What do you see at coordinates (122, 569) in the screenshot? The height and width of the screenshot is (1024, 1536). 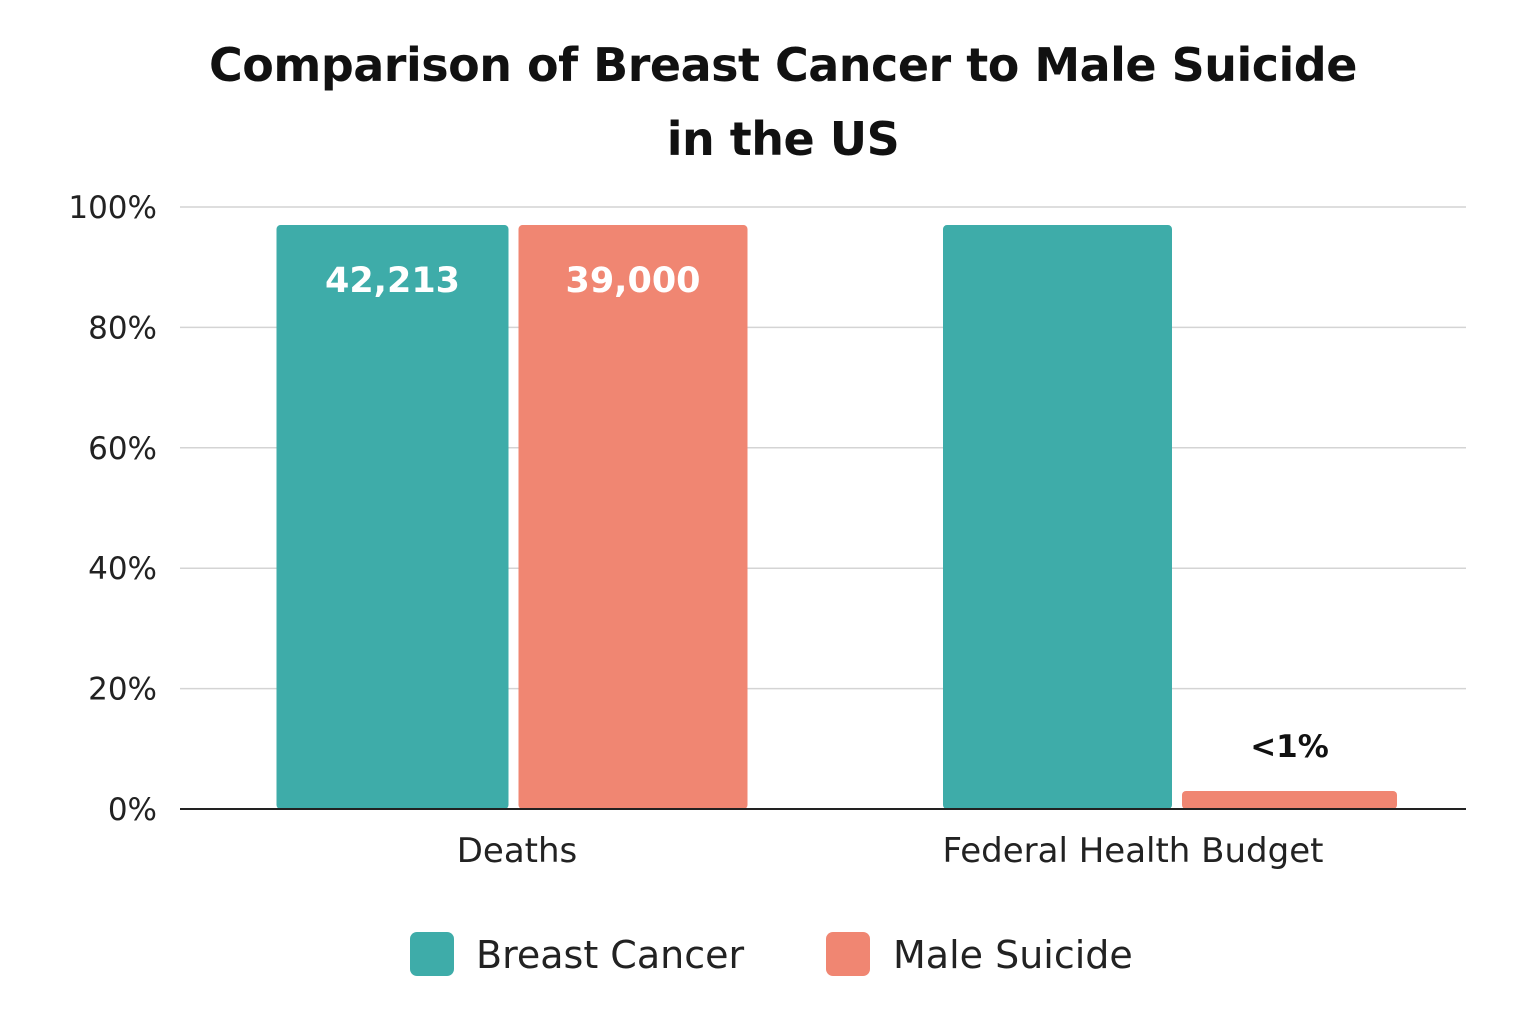 I see `y-tick-label: 40%` at bounding box center [122, 569].